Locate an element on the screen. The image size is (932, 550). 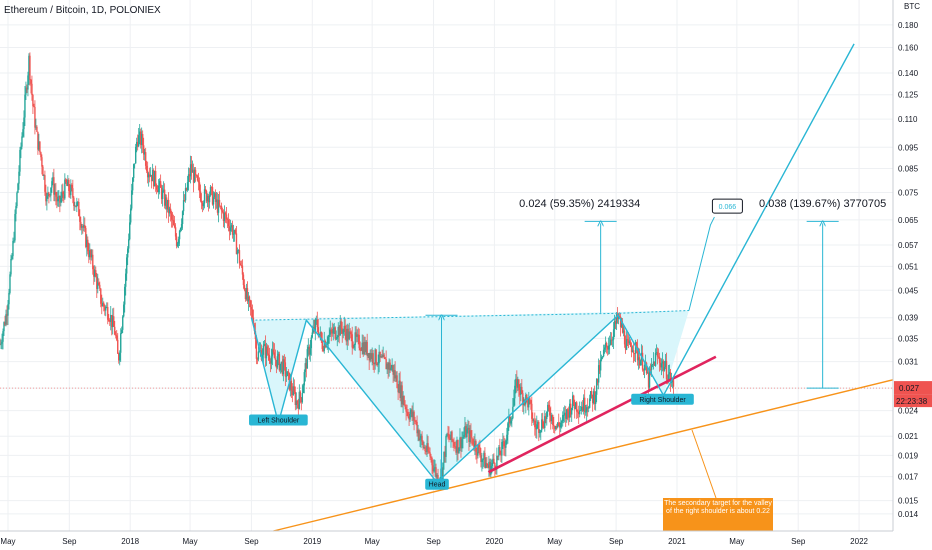
price-tick-label: 0.065 is located at coordinates (908, 220).